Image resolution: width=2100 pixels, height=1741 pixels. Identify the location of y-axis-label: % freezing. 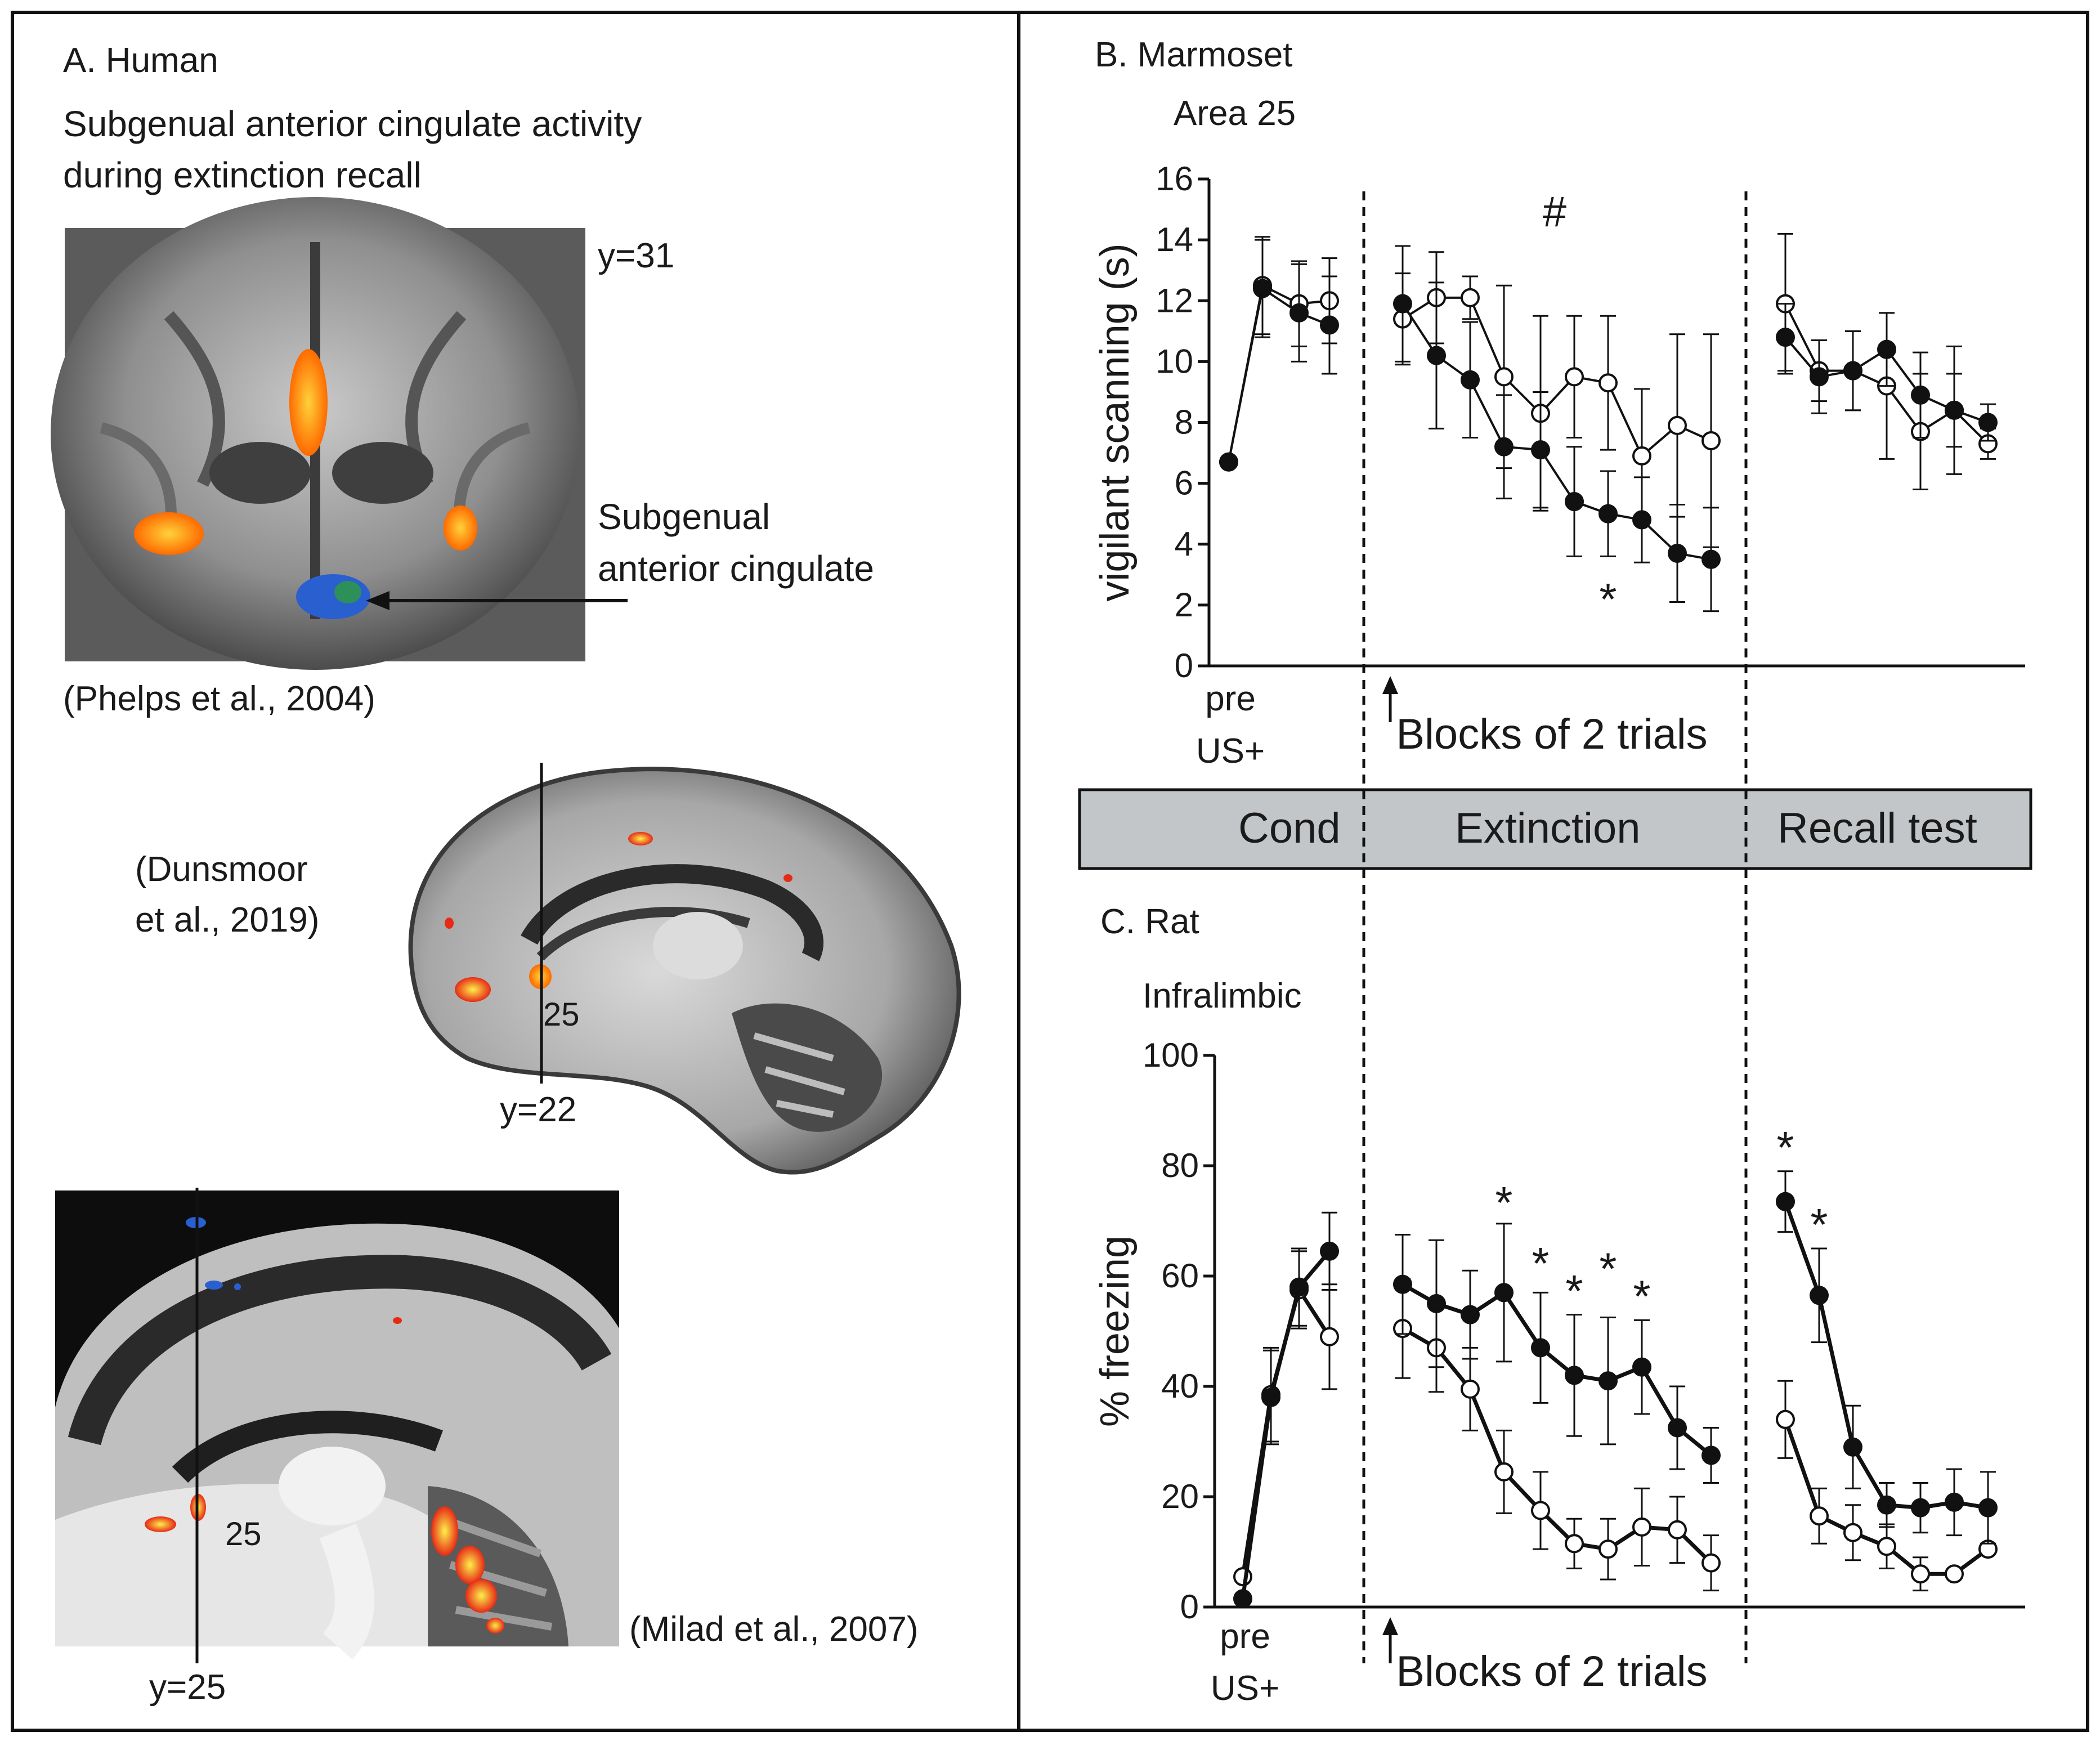
(1115, 1332).